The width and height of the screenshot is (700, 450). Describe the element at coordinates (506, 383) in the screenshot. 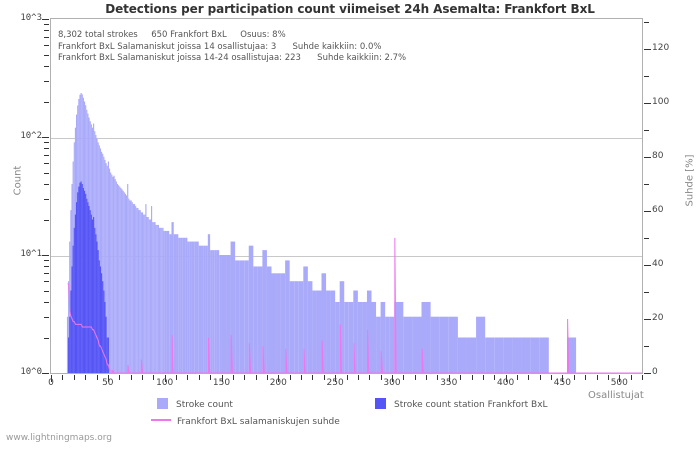

I see `x-axis-tick-label: 400` at that location.